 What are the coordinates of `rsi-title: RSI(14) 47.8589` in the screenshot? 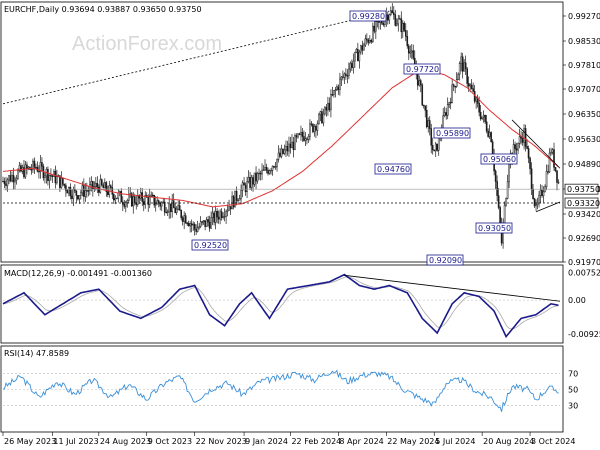 It's located at (36, 353).